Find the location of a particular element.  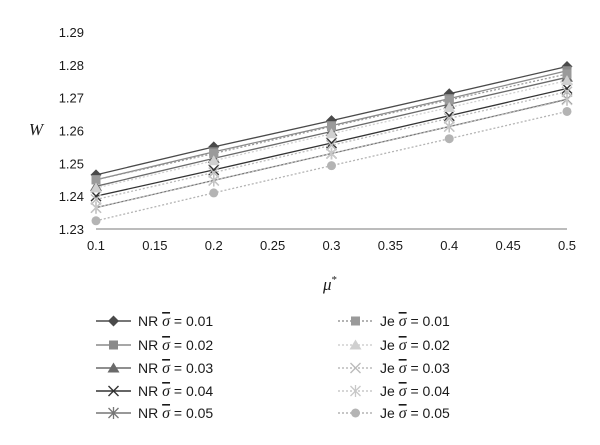

legend-entry: NR σ = 0.03 is located at coordinates (154, 368).